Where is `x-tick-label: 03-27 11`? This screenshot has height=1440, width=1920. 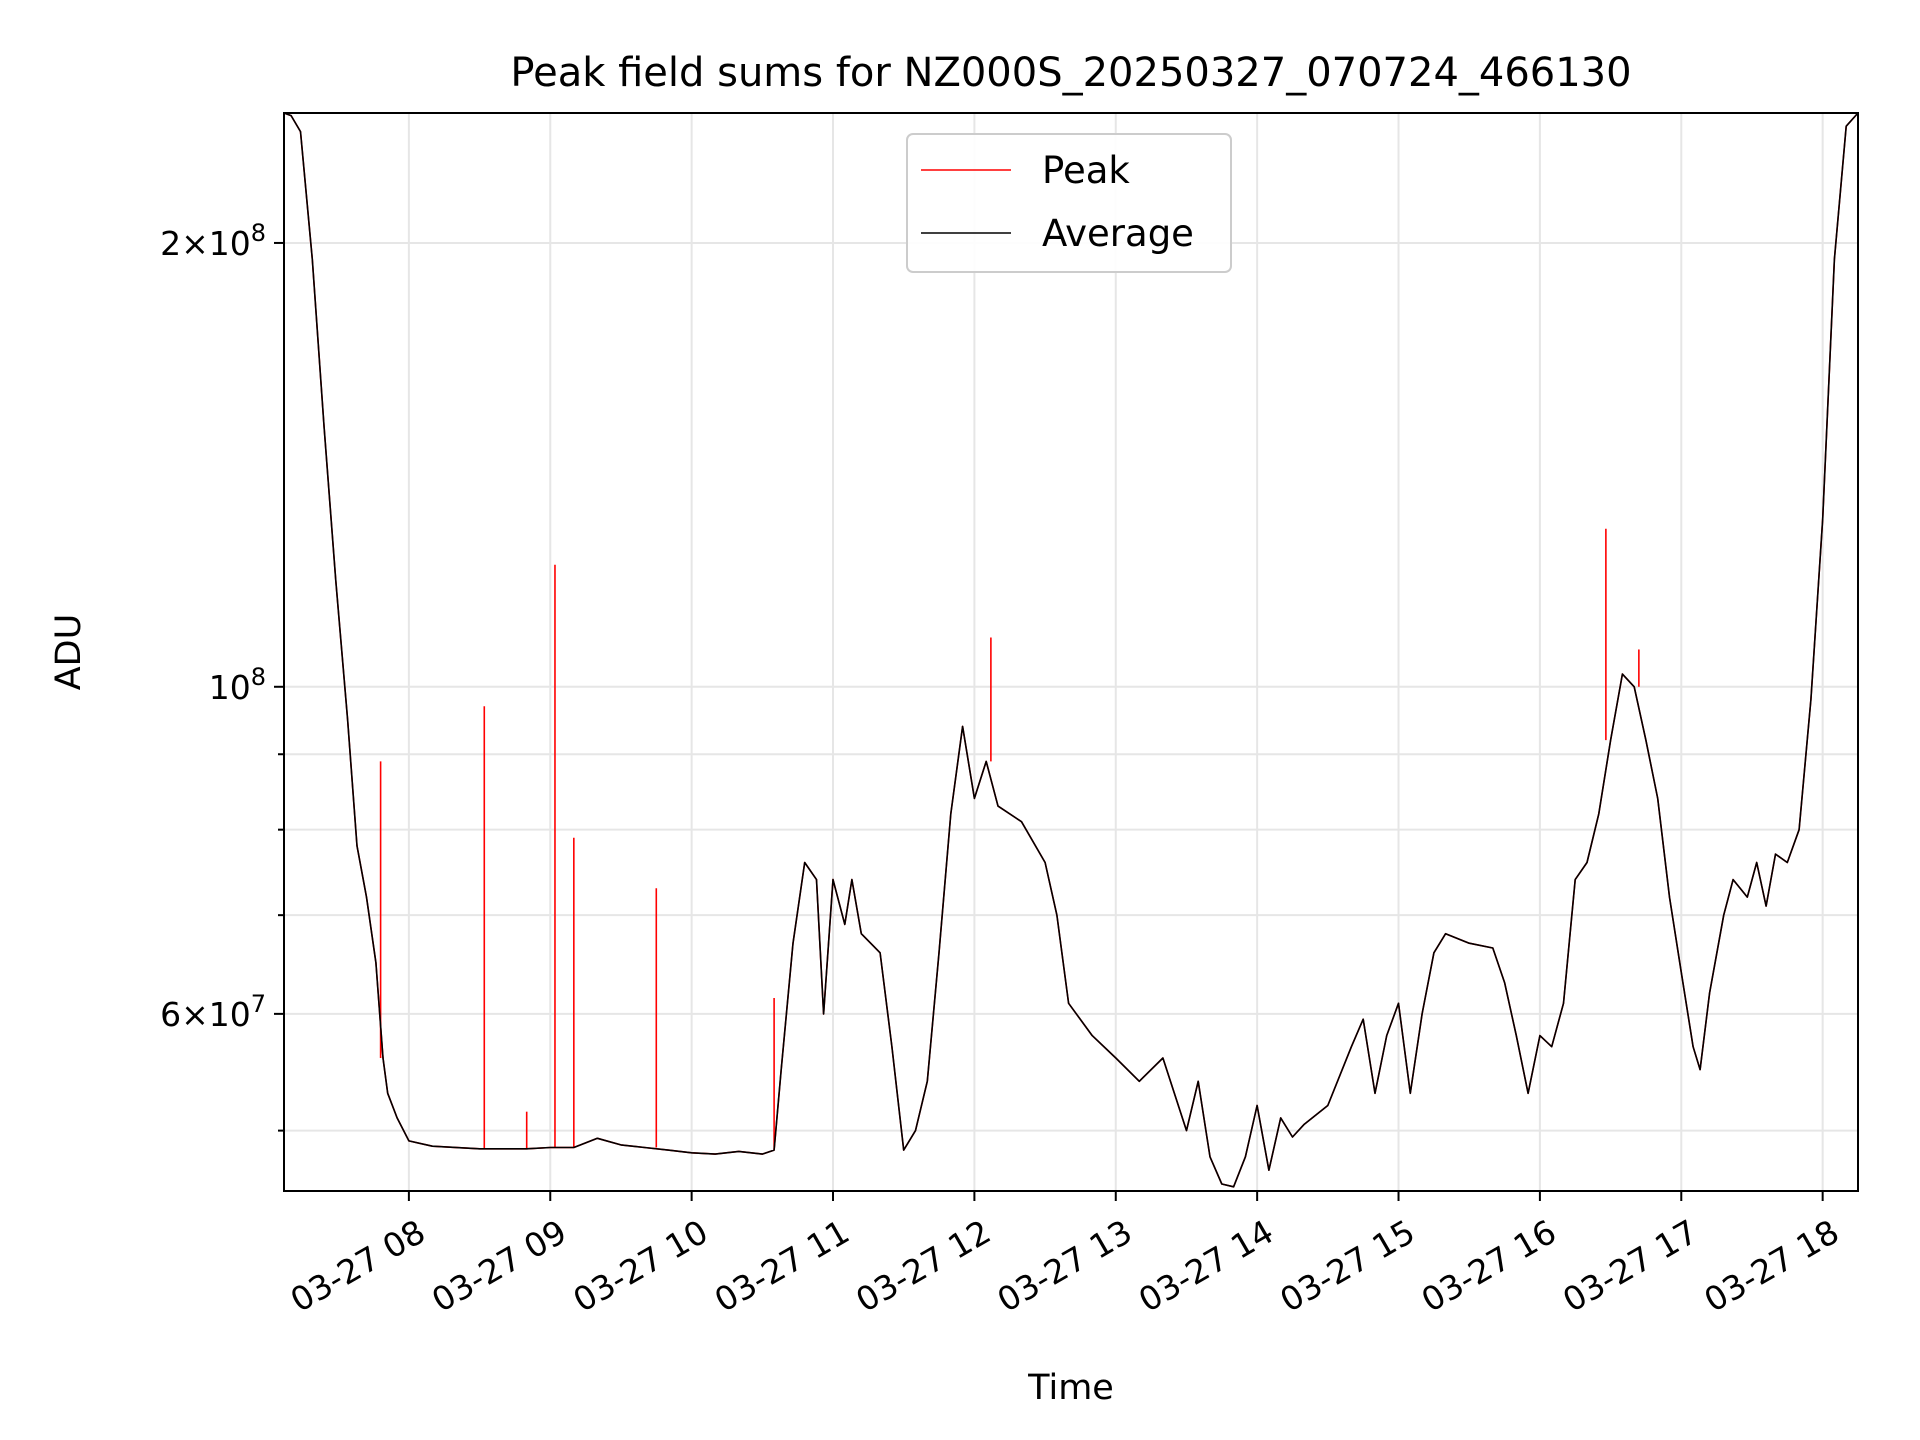 x-tick-label: 03-27 11 is located at coordinates (782, 1266).